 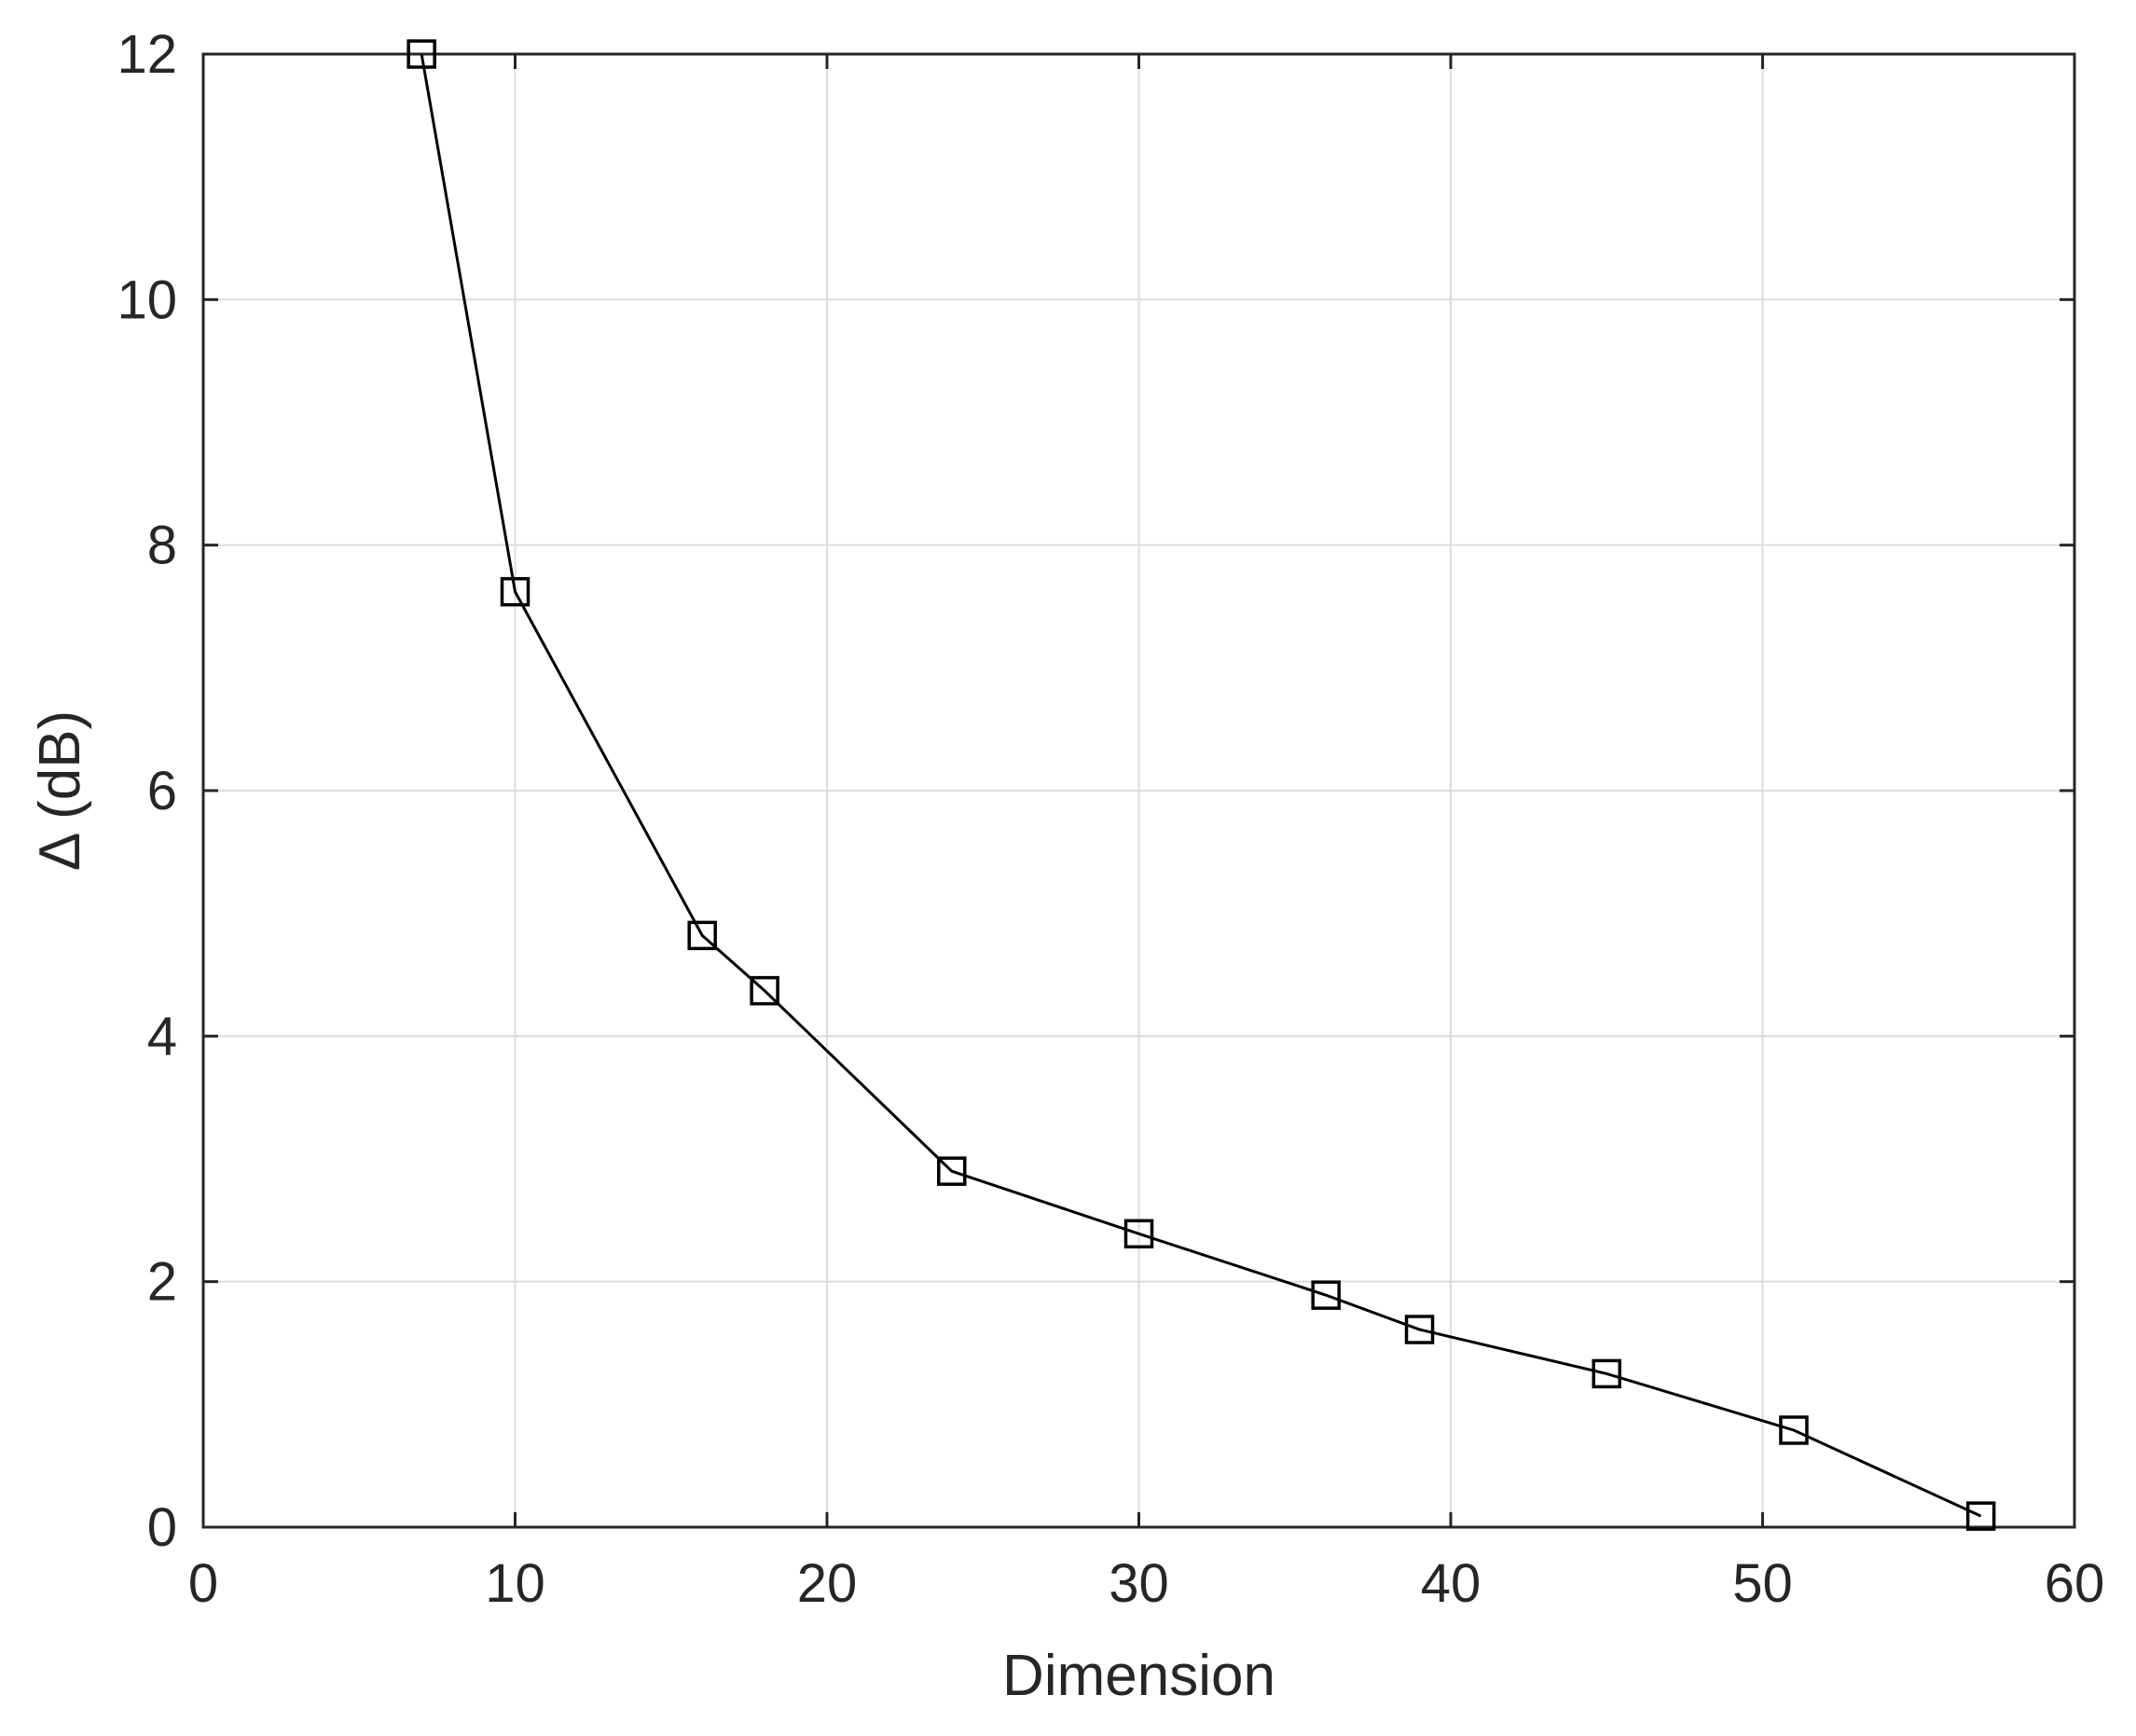 I want to click on x-tick-label: 40, so click(x=1451, y=1583).